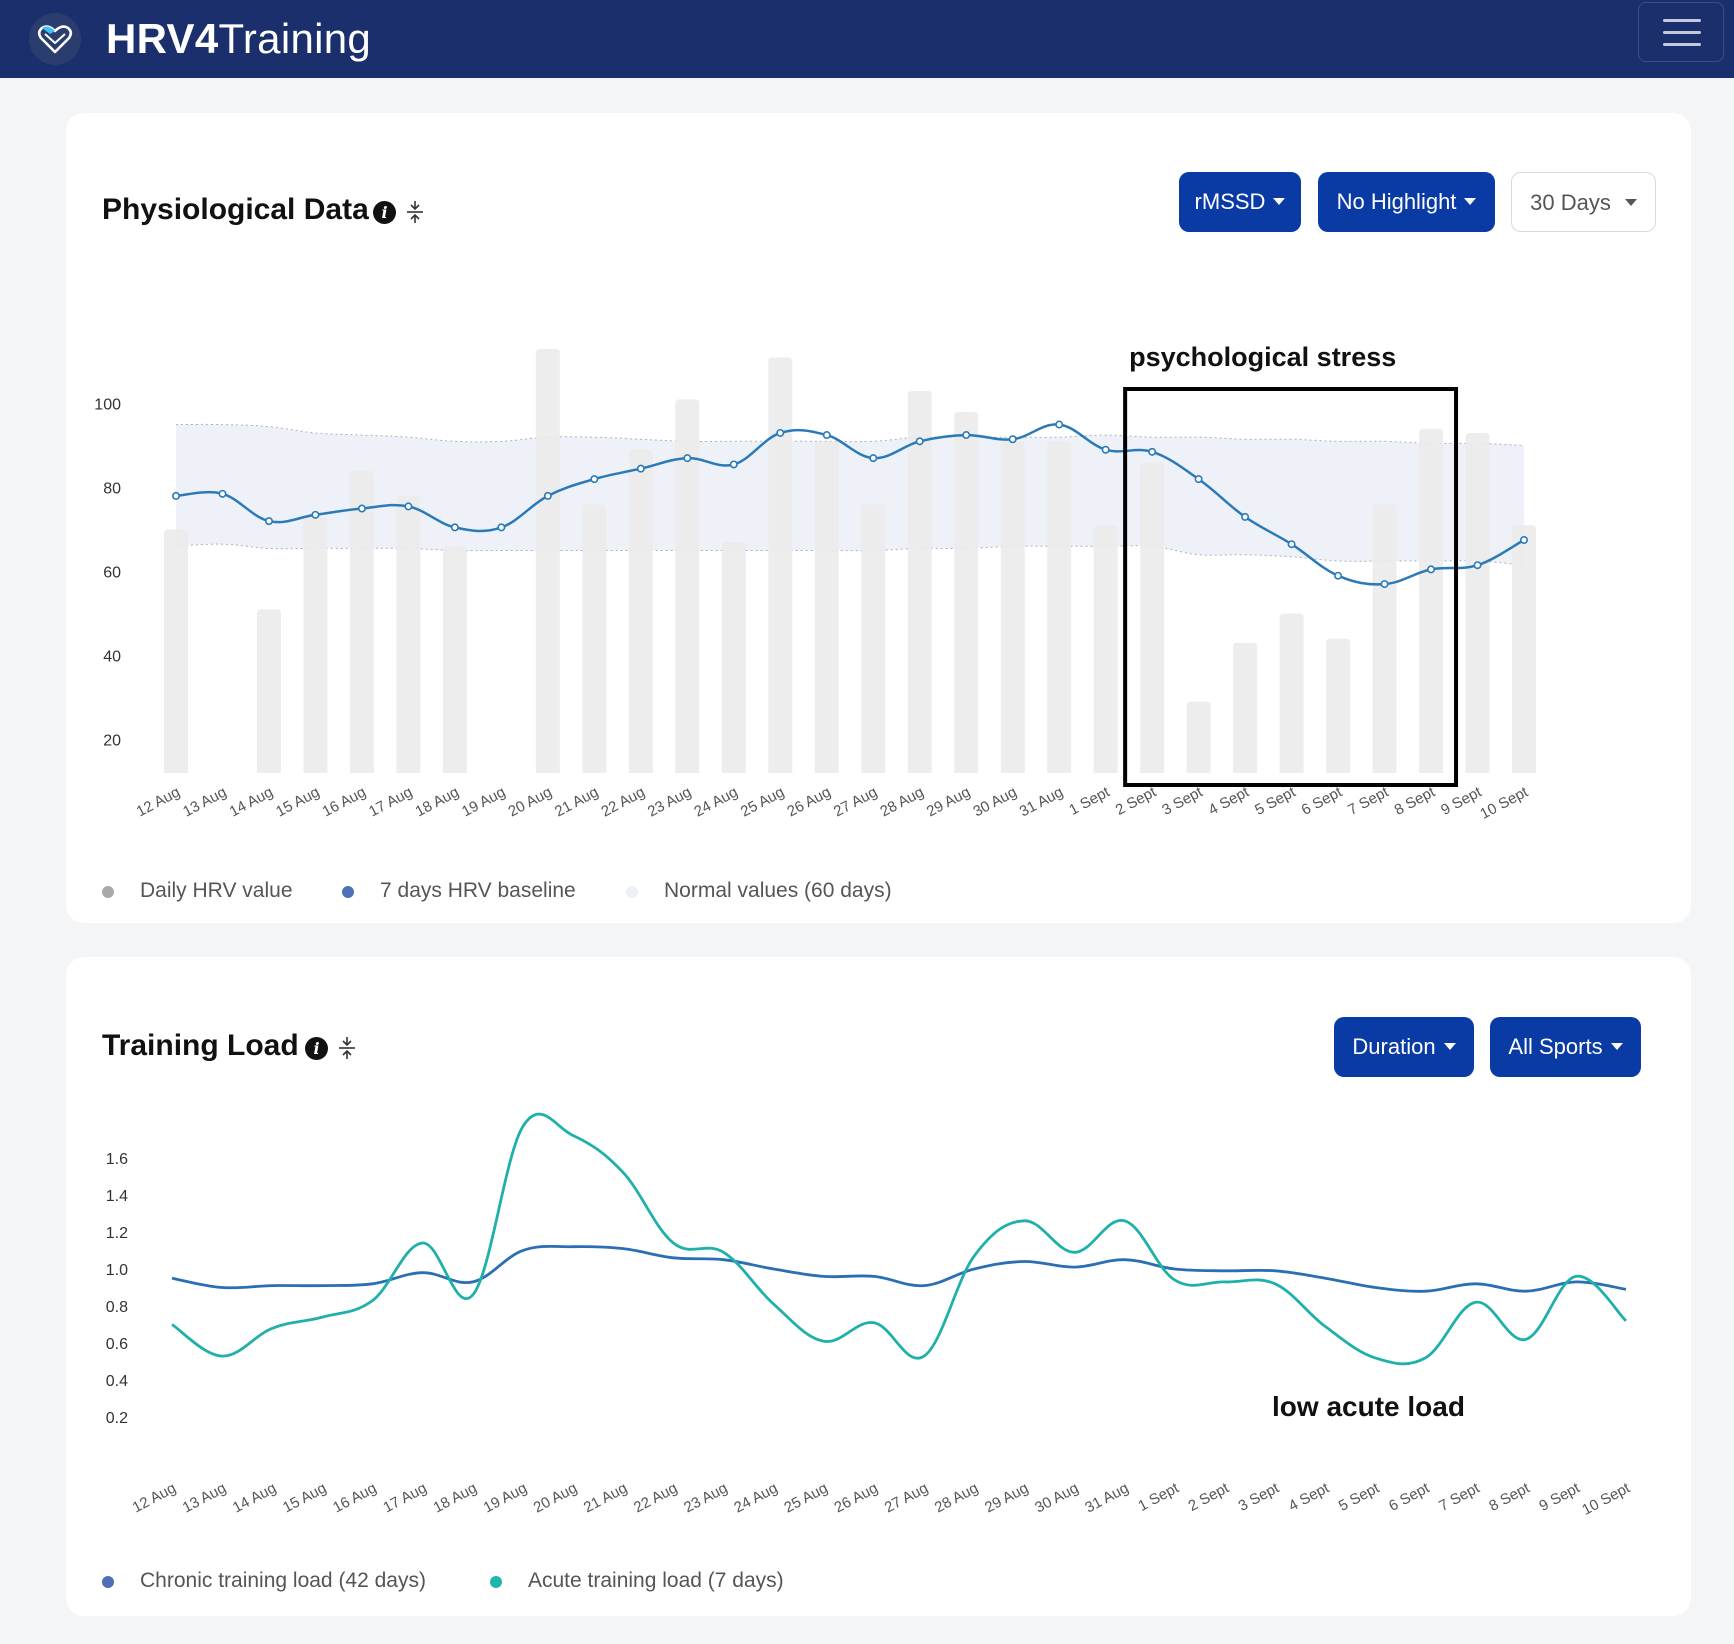 This screenshot has width=1734, height=1644. What do you see at coordinates (117, 1418) in the screenshot?
I see `y-tick-label: 0.2` at bounding box center [117, 1418].